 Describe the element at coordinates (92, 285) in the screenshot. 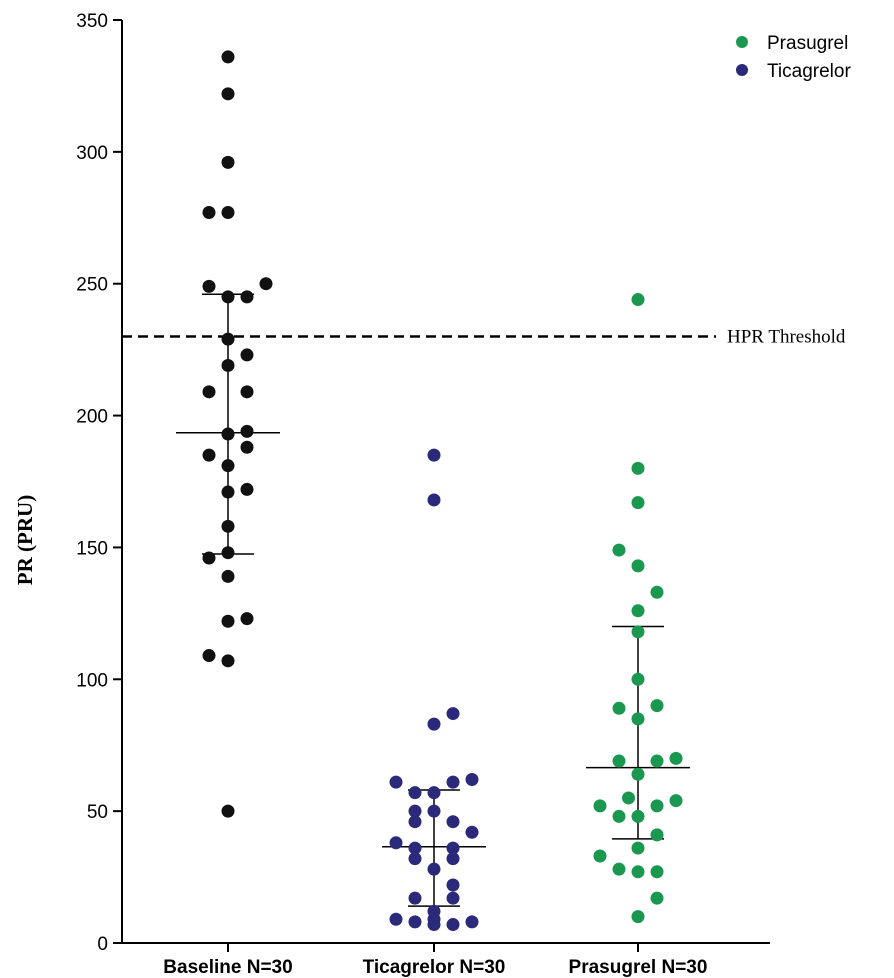

I see `y-tick-label: 250` at that location.